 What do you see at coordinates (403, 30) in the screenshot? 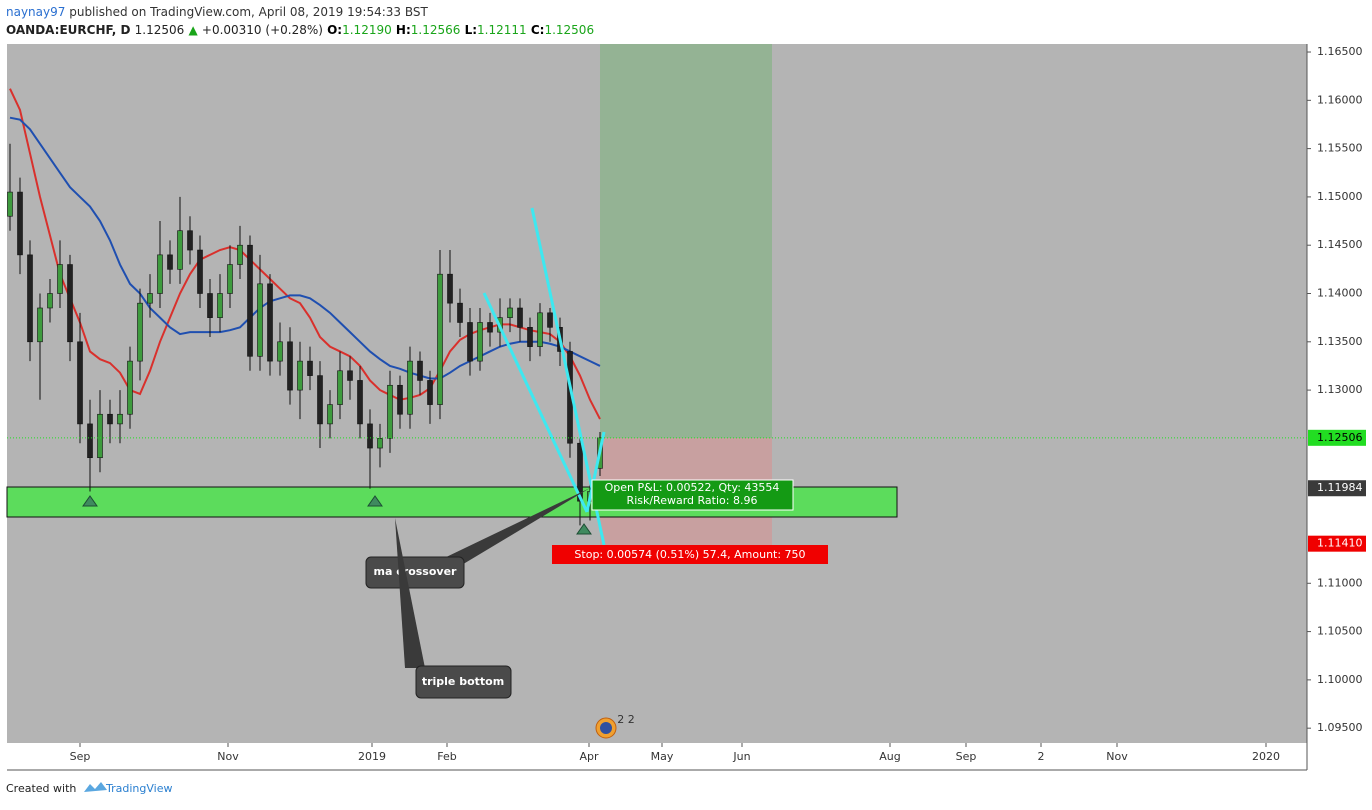
I see `h-key: H:` at bounding box center [403, 30].